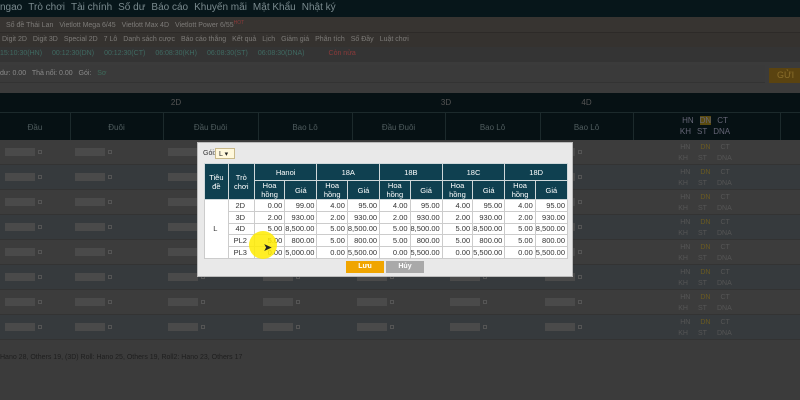 Image resolution: width=800 pixels, height=400 pixels. I want to click on nav-item: Nhật ký, so click(318, 7).